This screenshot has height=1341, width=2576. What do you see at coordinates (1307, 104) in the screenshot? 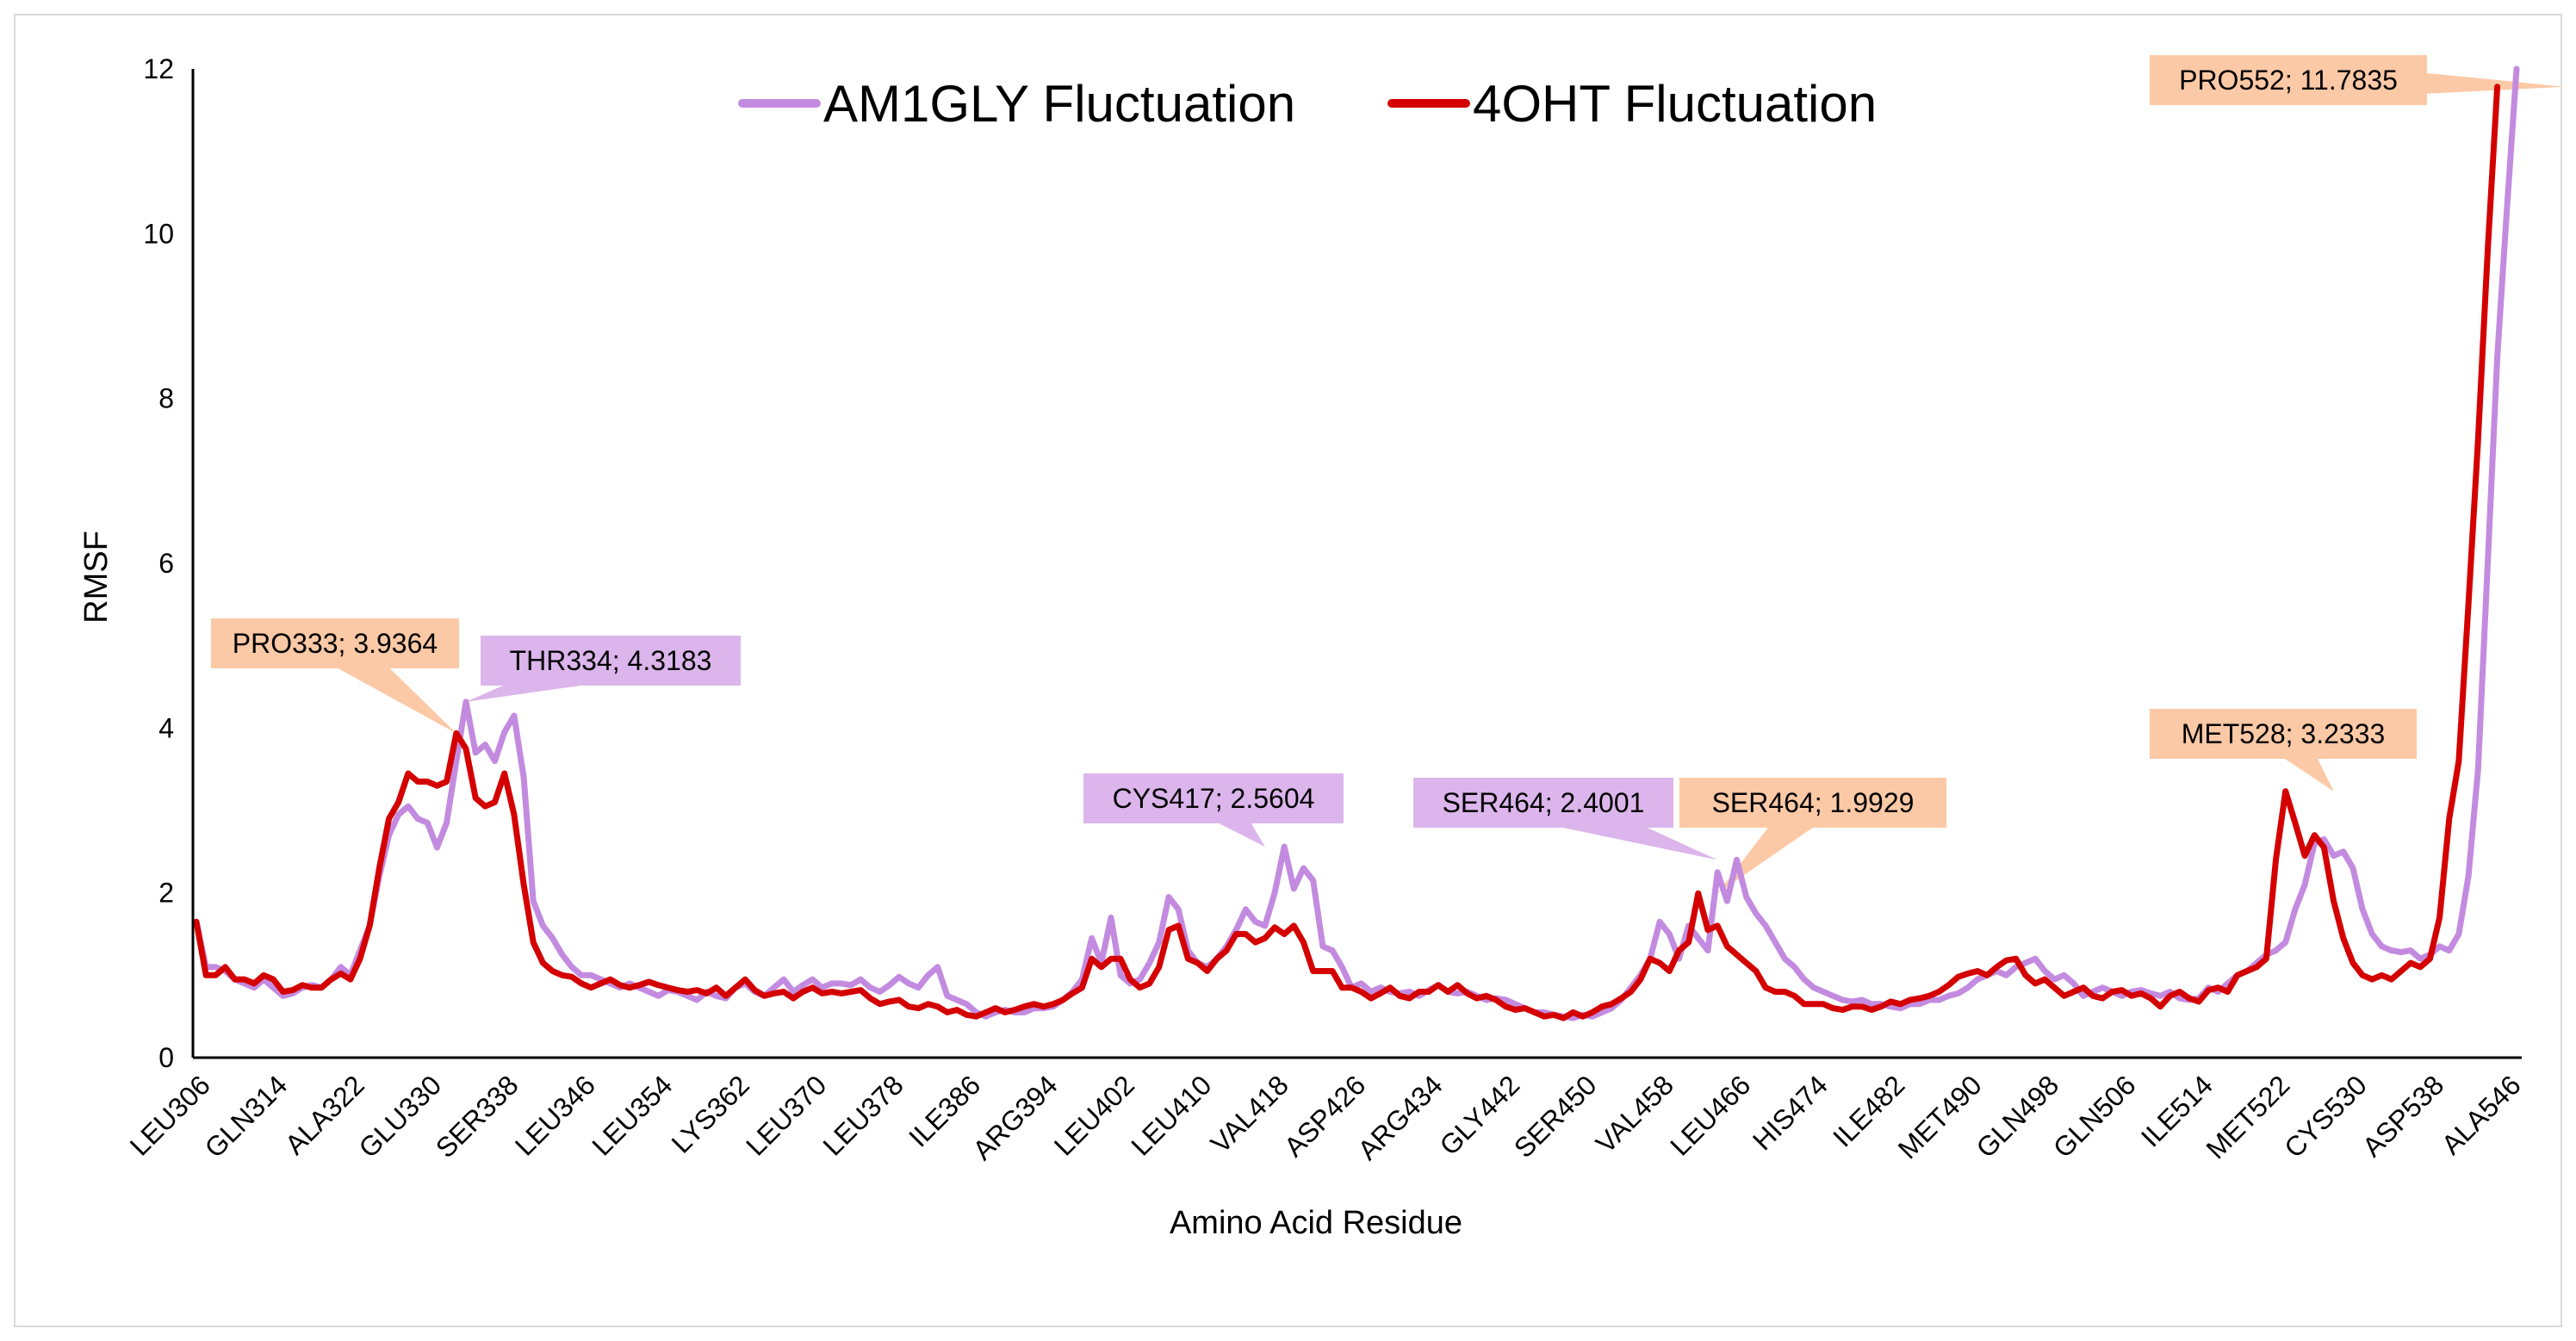
I see `legend: AM1GLY Fluctuation 4OHT Fluctuation` at bounding box center [1307, 104].